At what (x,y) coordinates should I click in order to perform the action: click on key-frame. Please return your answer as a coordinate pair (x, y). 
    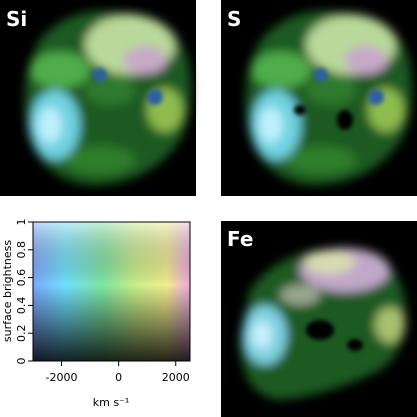
    Looking at the image, I should click on (111, 291).